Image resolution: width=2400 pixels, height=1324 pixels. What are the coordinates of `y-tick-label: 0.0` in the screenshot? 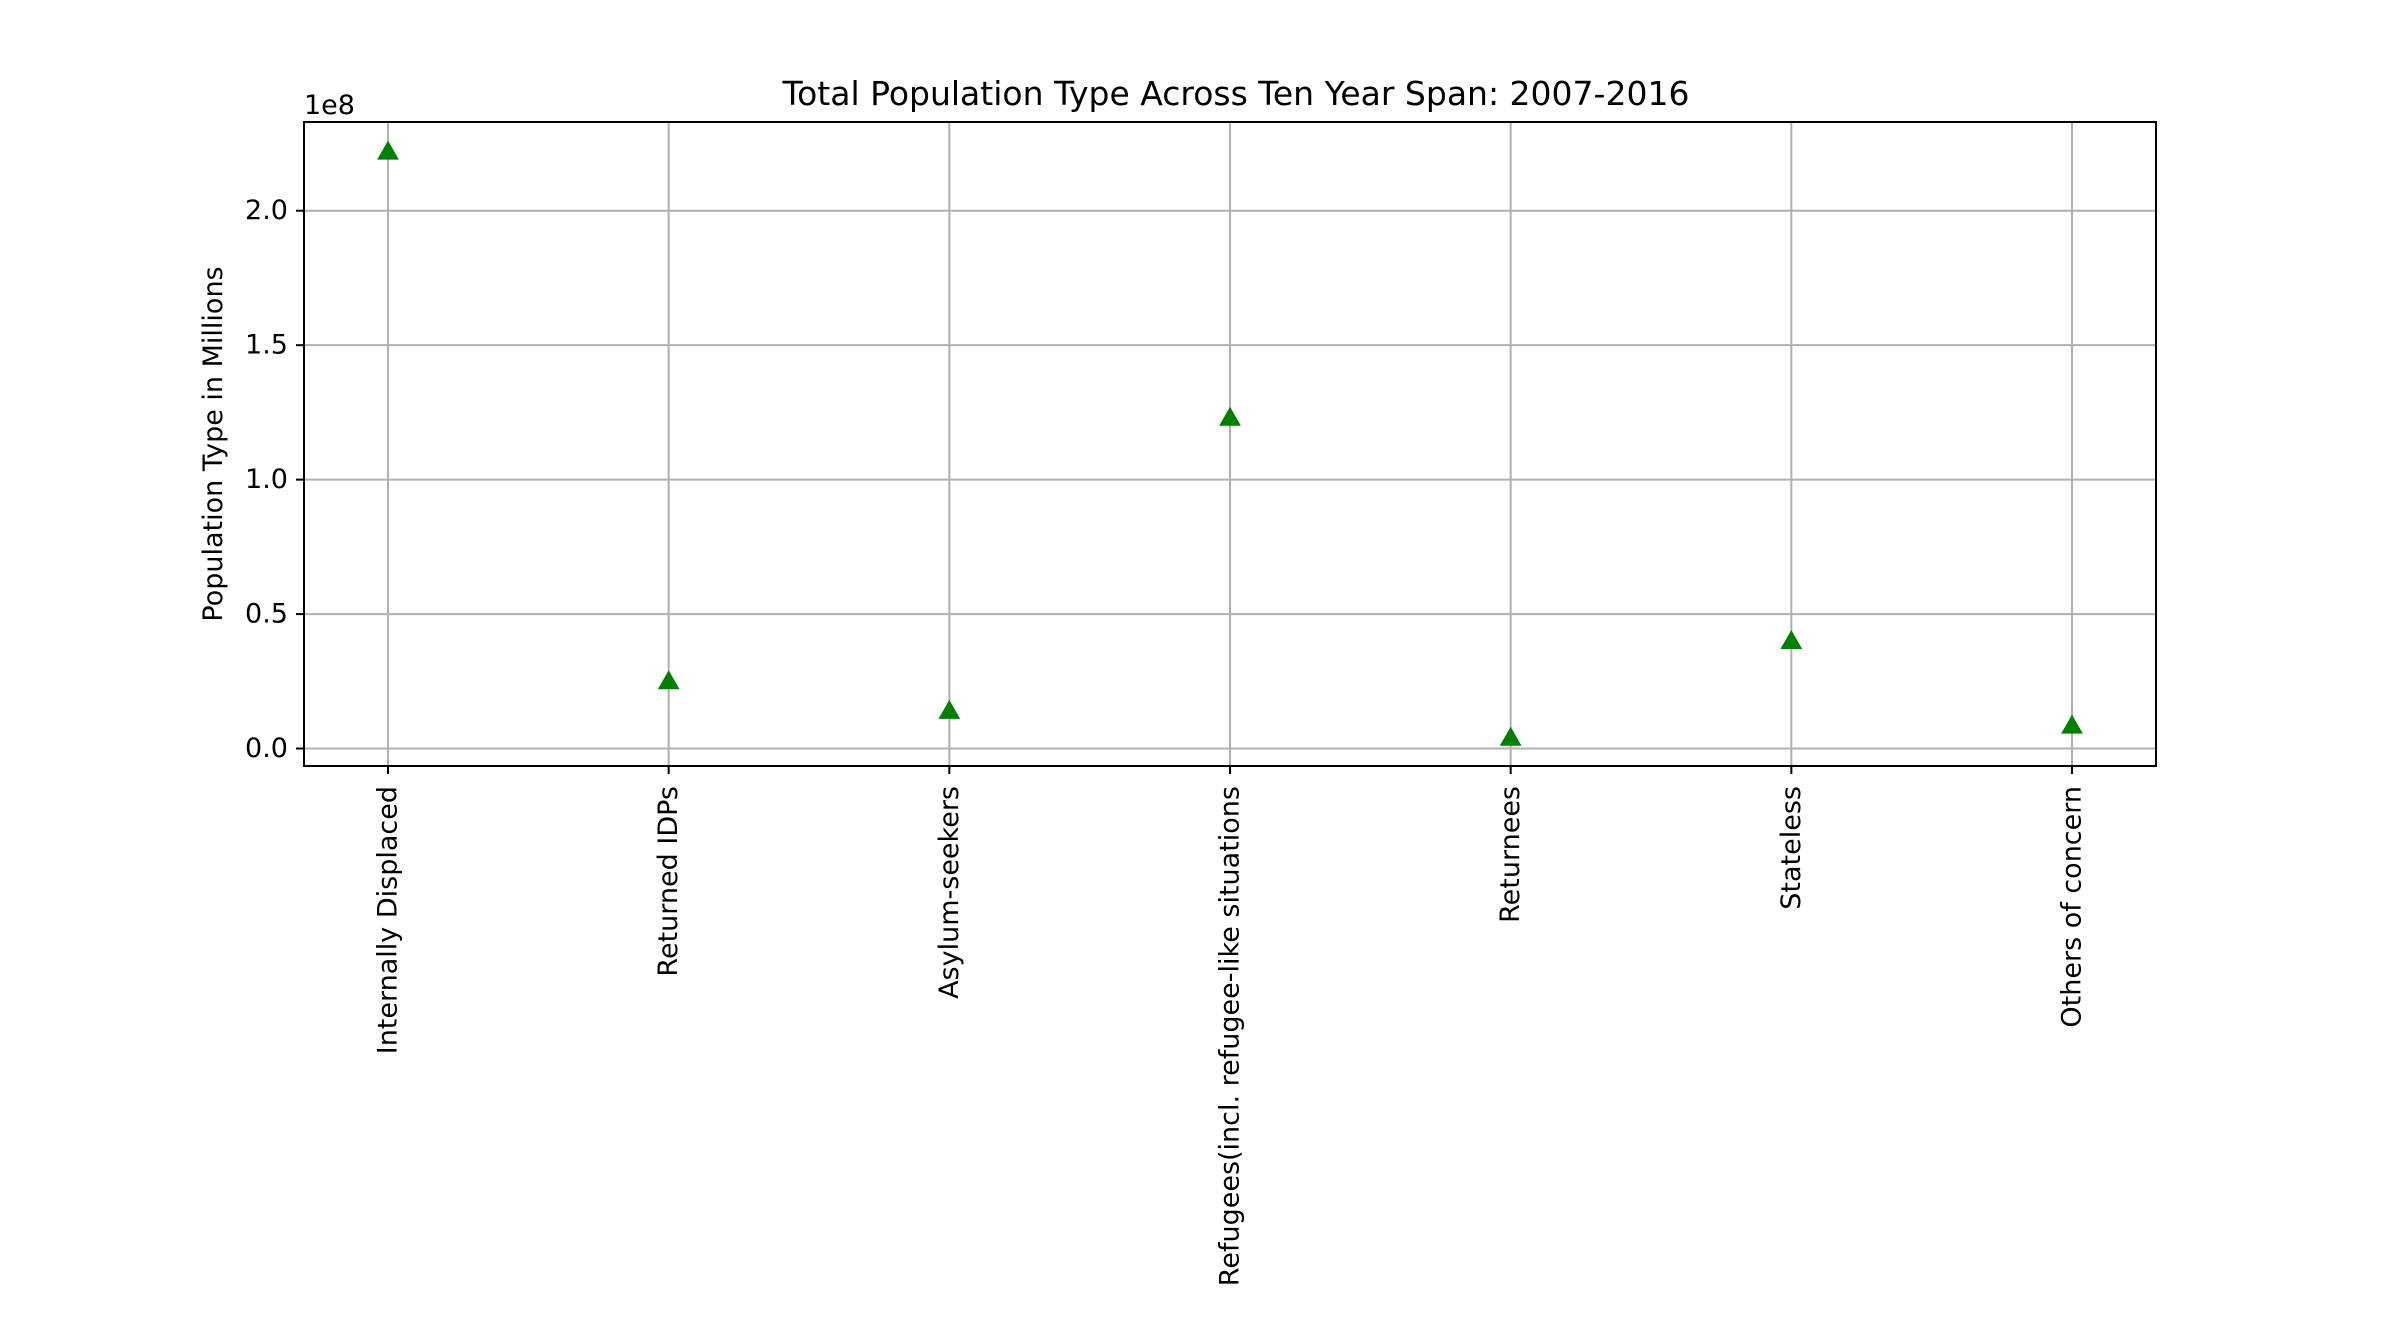 It's located at (266, 748).